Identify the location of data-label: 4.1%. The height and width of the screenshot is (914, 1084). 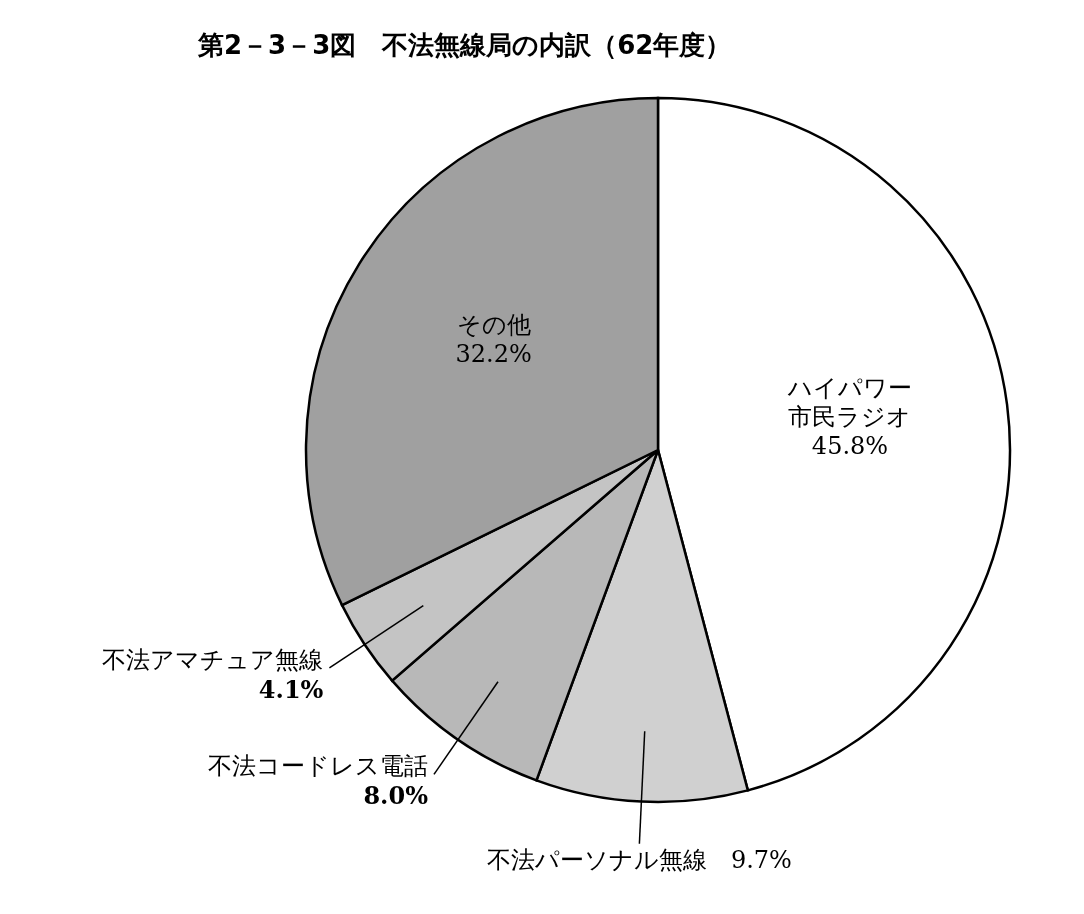
(291, 689).